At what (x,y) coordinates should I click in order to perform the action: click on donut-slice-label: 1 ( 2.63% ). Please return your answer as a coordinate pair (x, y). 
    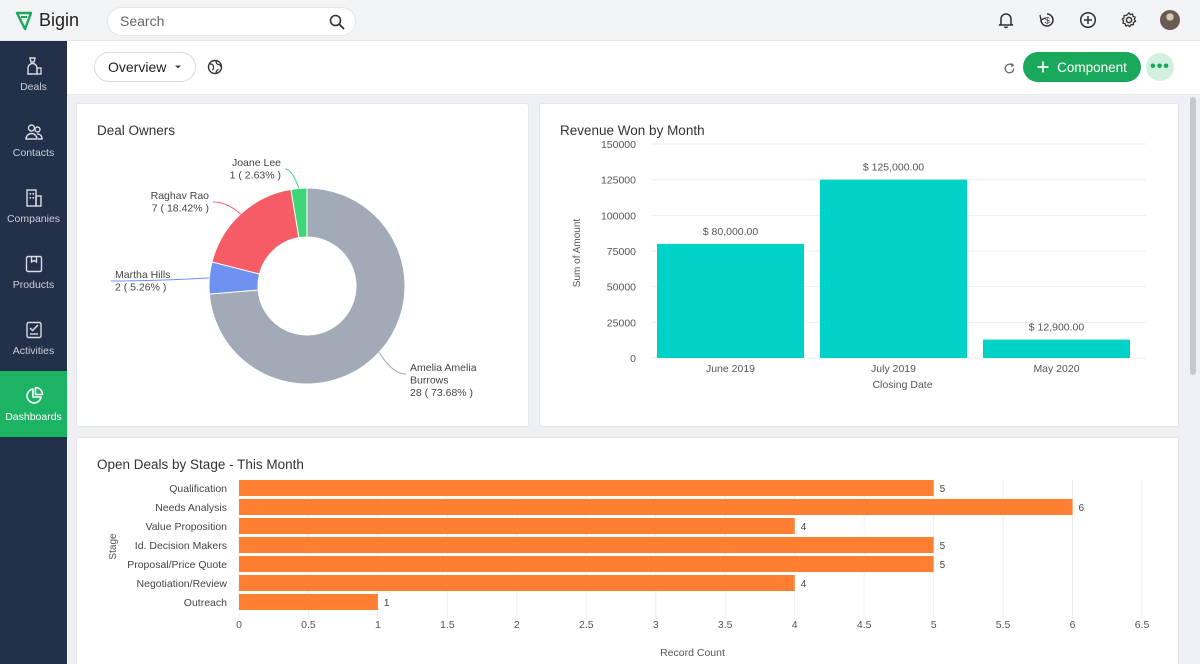
    Looking at the image, I should click on (255, 176).